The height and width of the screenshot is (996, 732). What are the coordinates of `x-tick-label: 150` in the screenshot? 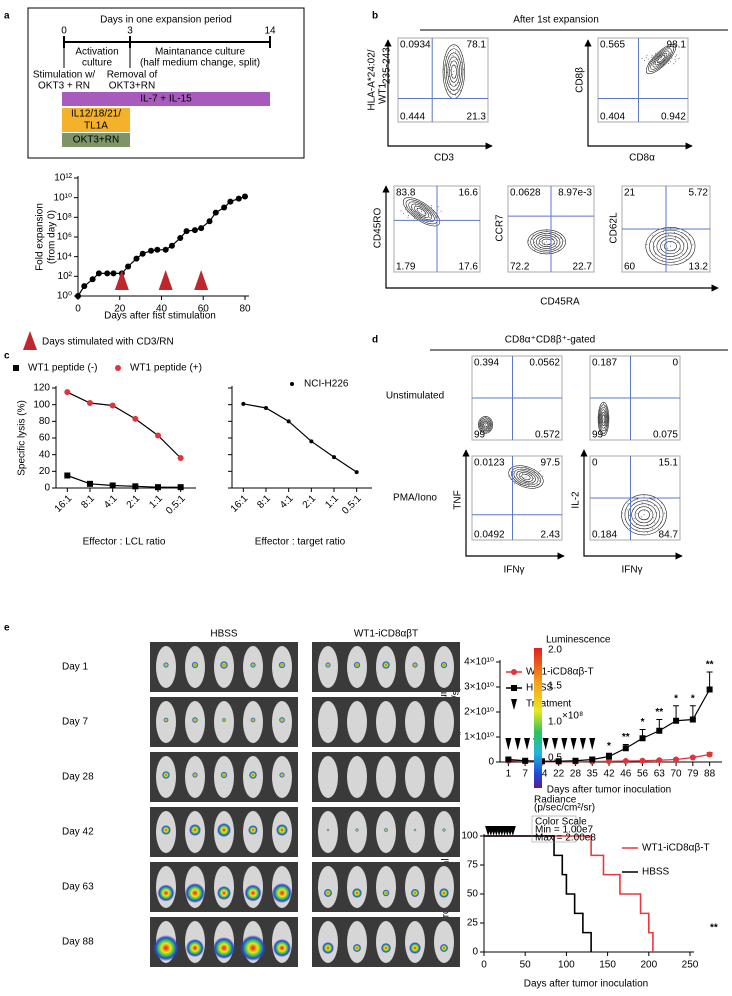 It's located at (607, 965).